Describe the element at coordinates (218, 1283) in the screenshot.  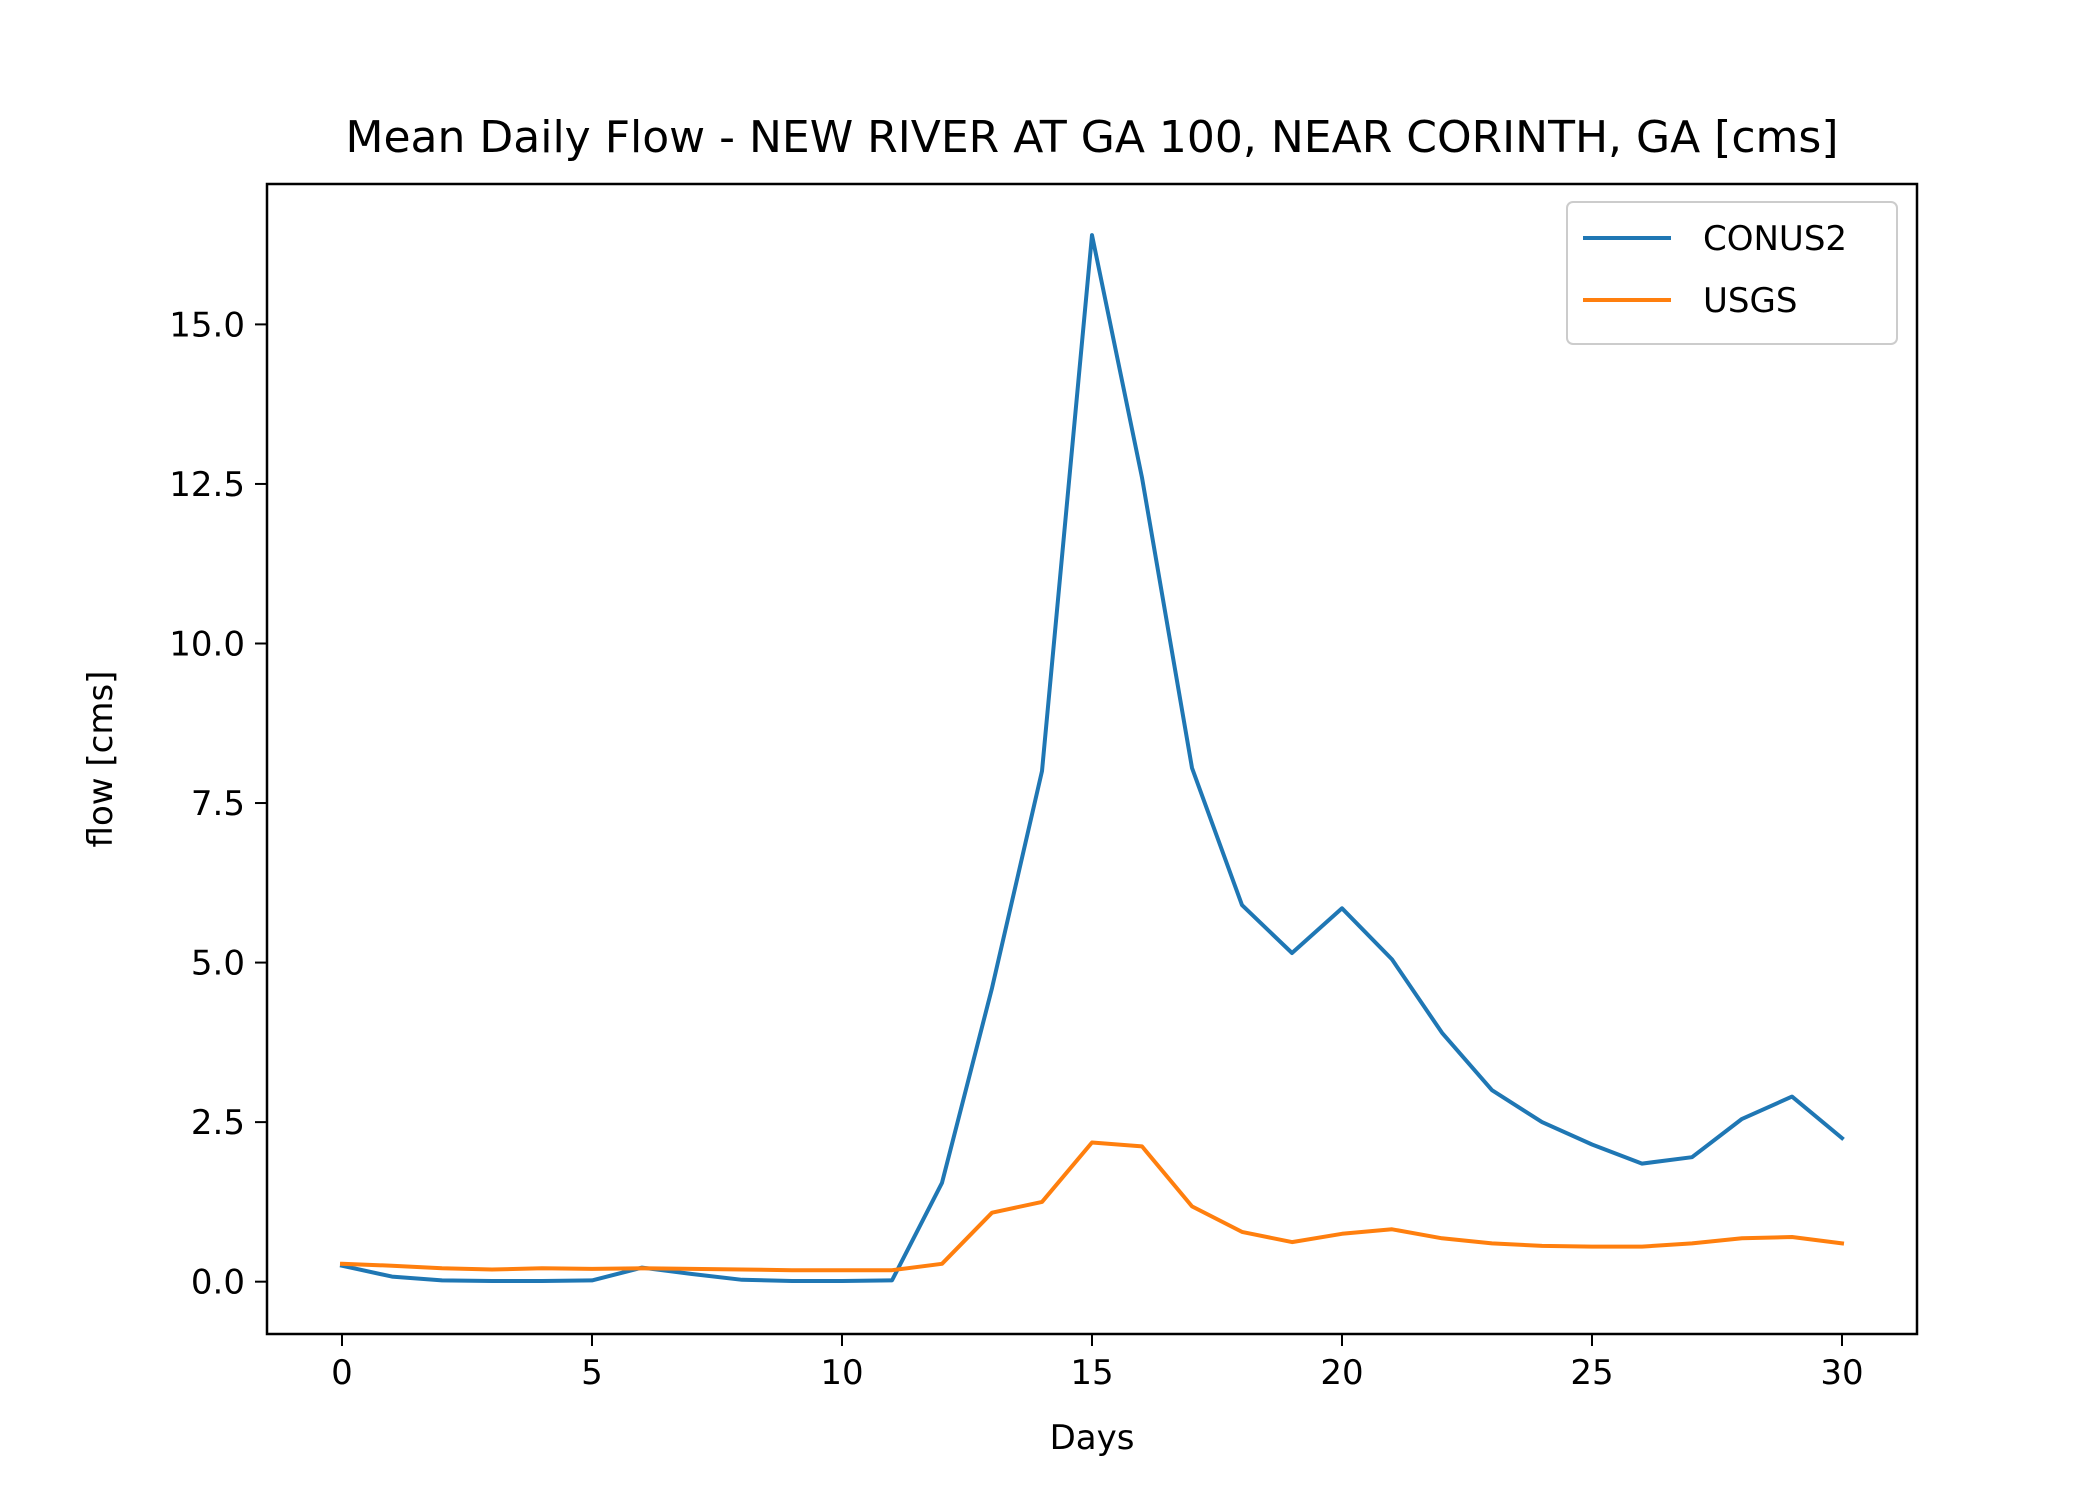
I see `y-tick-label: 0.0` at that location.